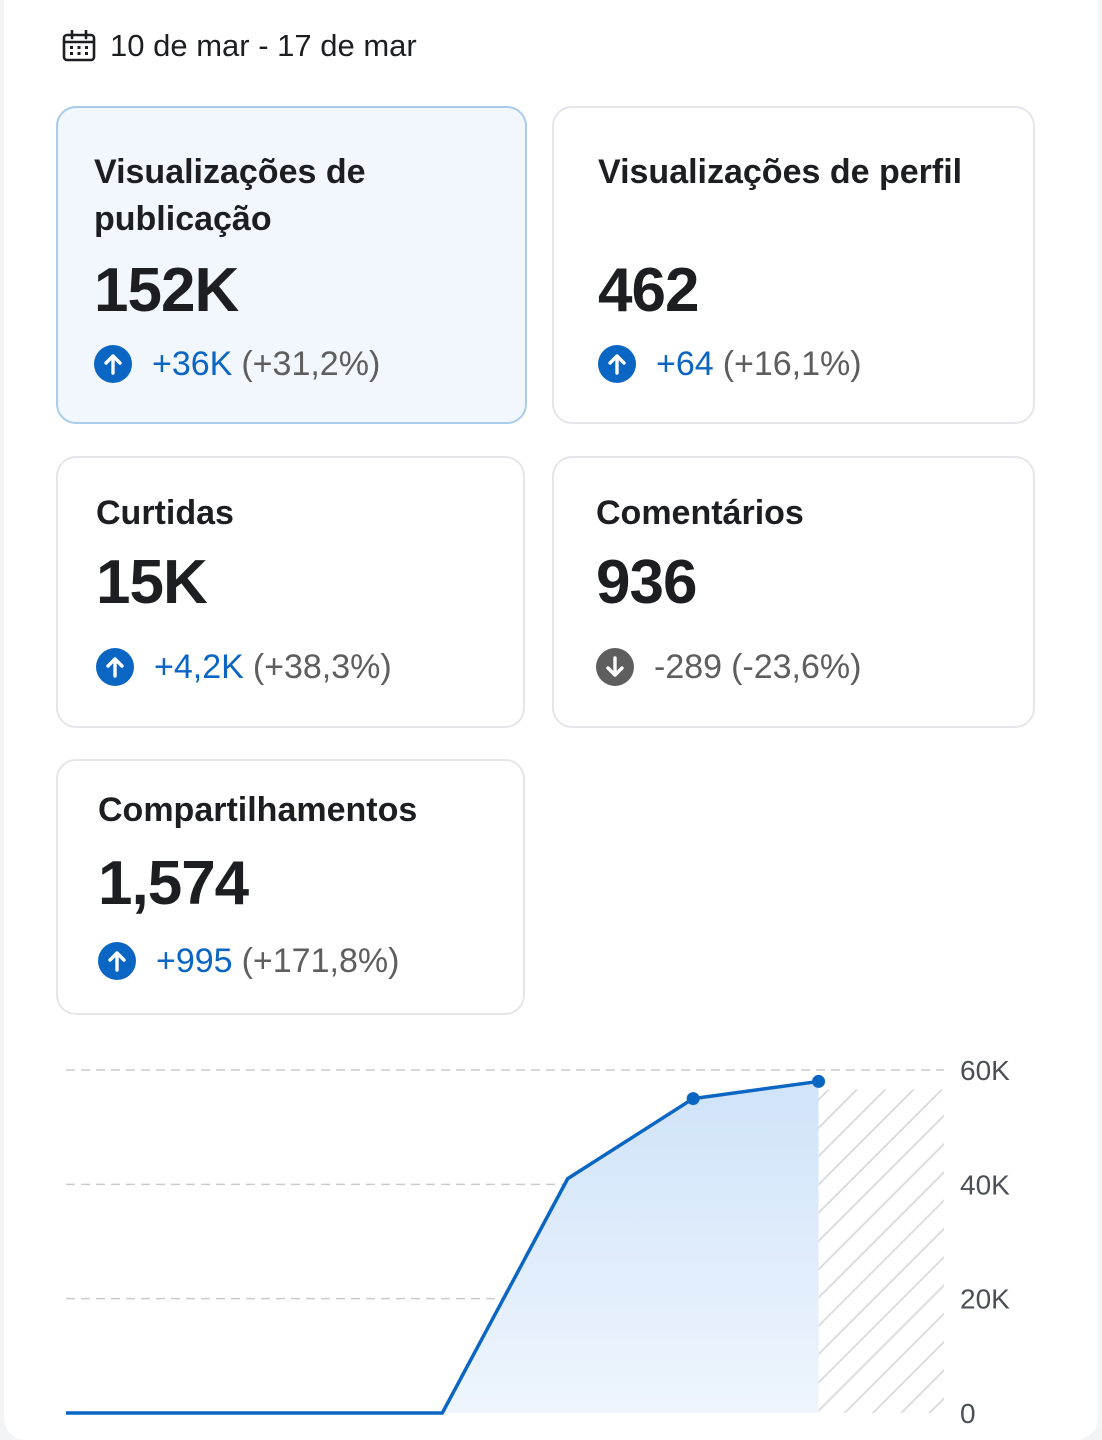 The width and height of the screenshot is (1102, 1440). Describe the element at coordinates (79, 46) in the screenshot. I see `calendar-icon` at that location.